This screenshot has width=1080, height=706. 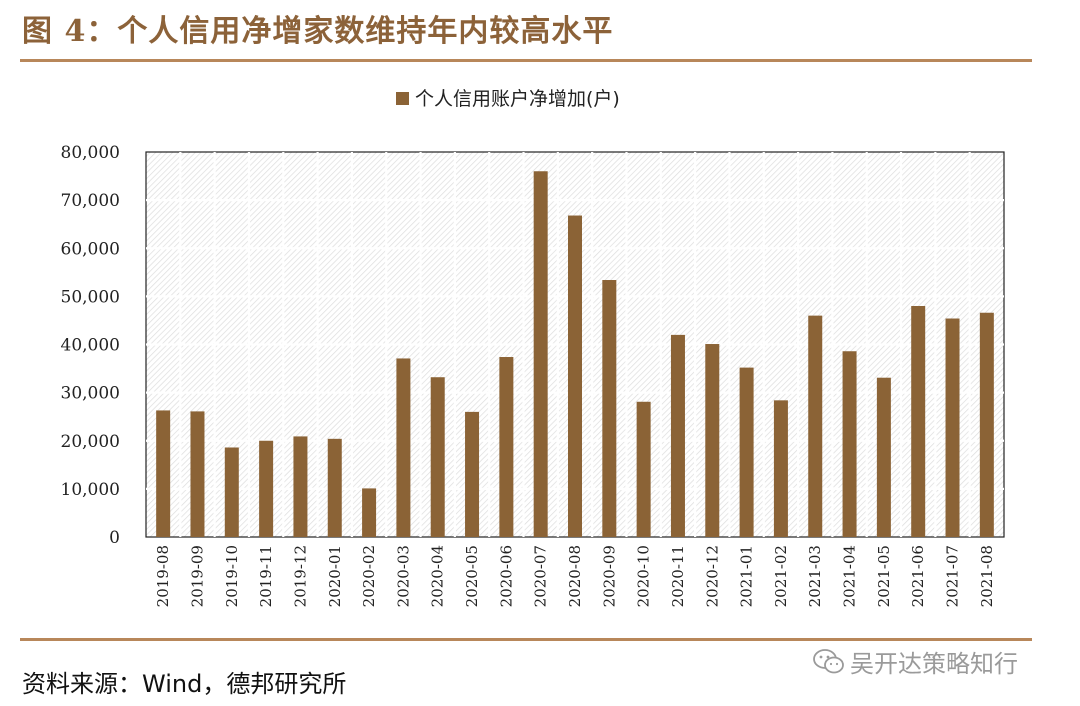 What do you see at coordinates (953, 576) in the screenshot?
I see `x-tick-label: 2021-07` at bounding box center [953, 576].